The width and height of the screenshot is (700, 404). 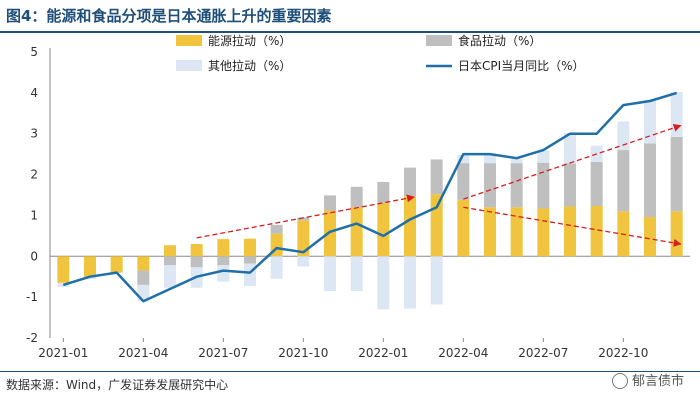 What do you see at coordinates (34, 256) in the screenshot?
I see `y-tick-label: 0` at bounding box center [34, 256].